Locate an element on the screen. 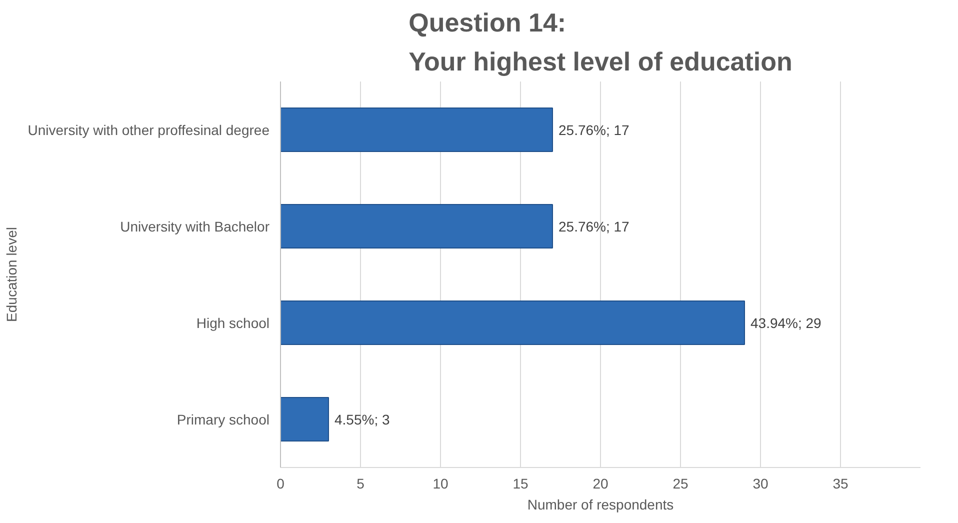 The image size is (958, 523). x-tick-label: 0 is located at coordinates (280, 484).